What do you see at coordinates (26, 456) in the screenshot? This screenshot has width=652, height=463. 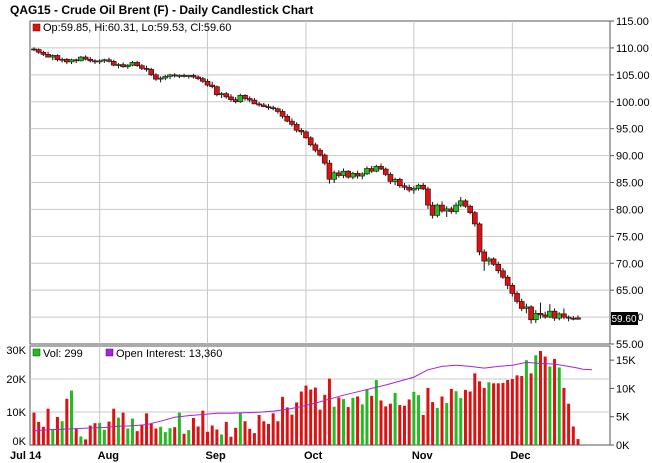 I see `x-tick-label: Jul 14` at bounding box center [26, 456].